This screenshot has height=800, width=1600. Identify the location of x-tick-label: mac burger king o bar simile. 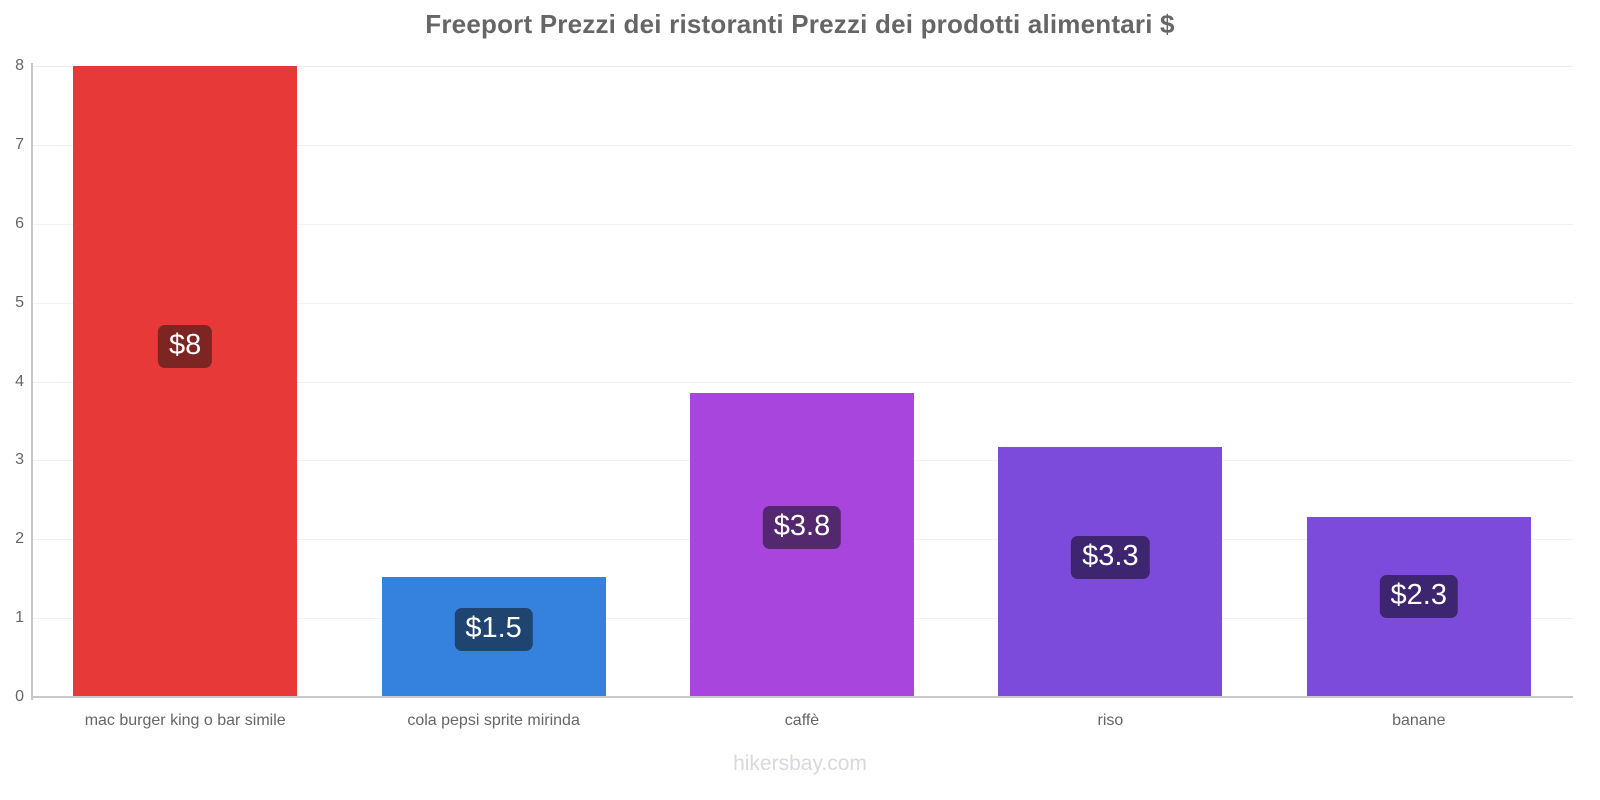
(185, 720).